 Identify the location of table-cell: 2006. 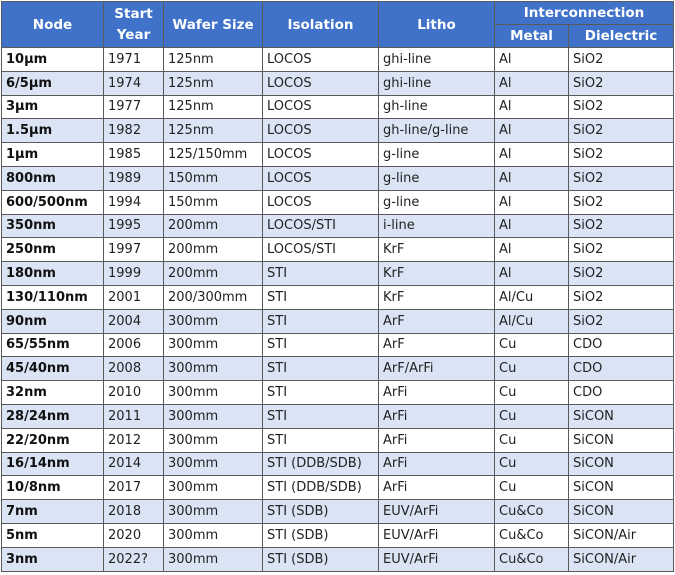
(133, 345).